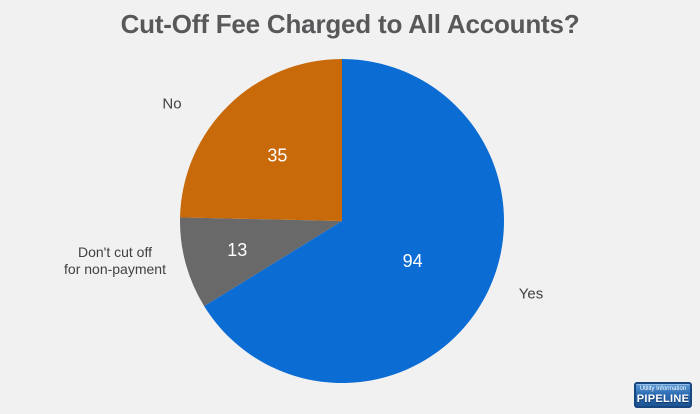  Describe the element at coordinates (663, 388) in the screenshot. I see `logo-text-utility-information: Utility Information` at that location.